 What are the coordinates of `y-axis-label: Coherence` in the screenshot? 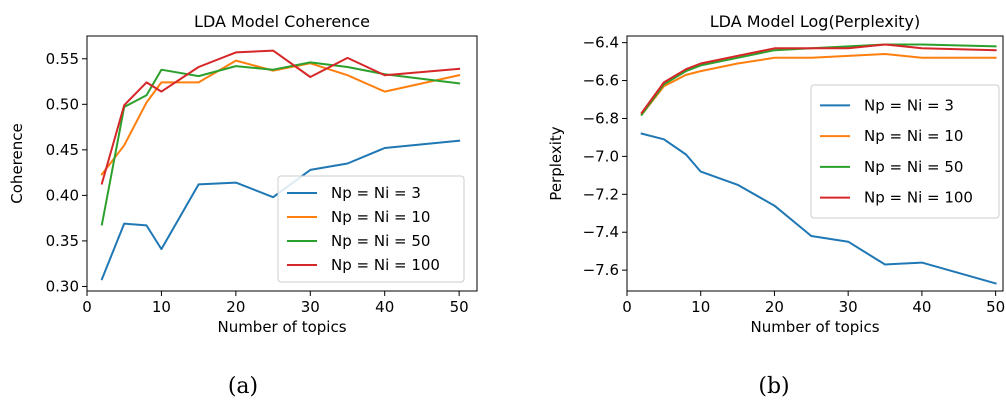 It's located at (17, 163).